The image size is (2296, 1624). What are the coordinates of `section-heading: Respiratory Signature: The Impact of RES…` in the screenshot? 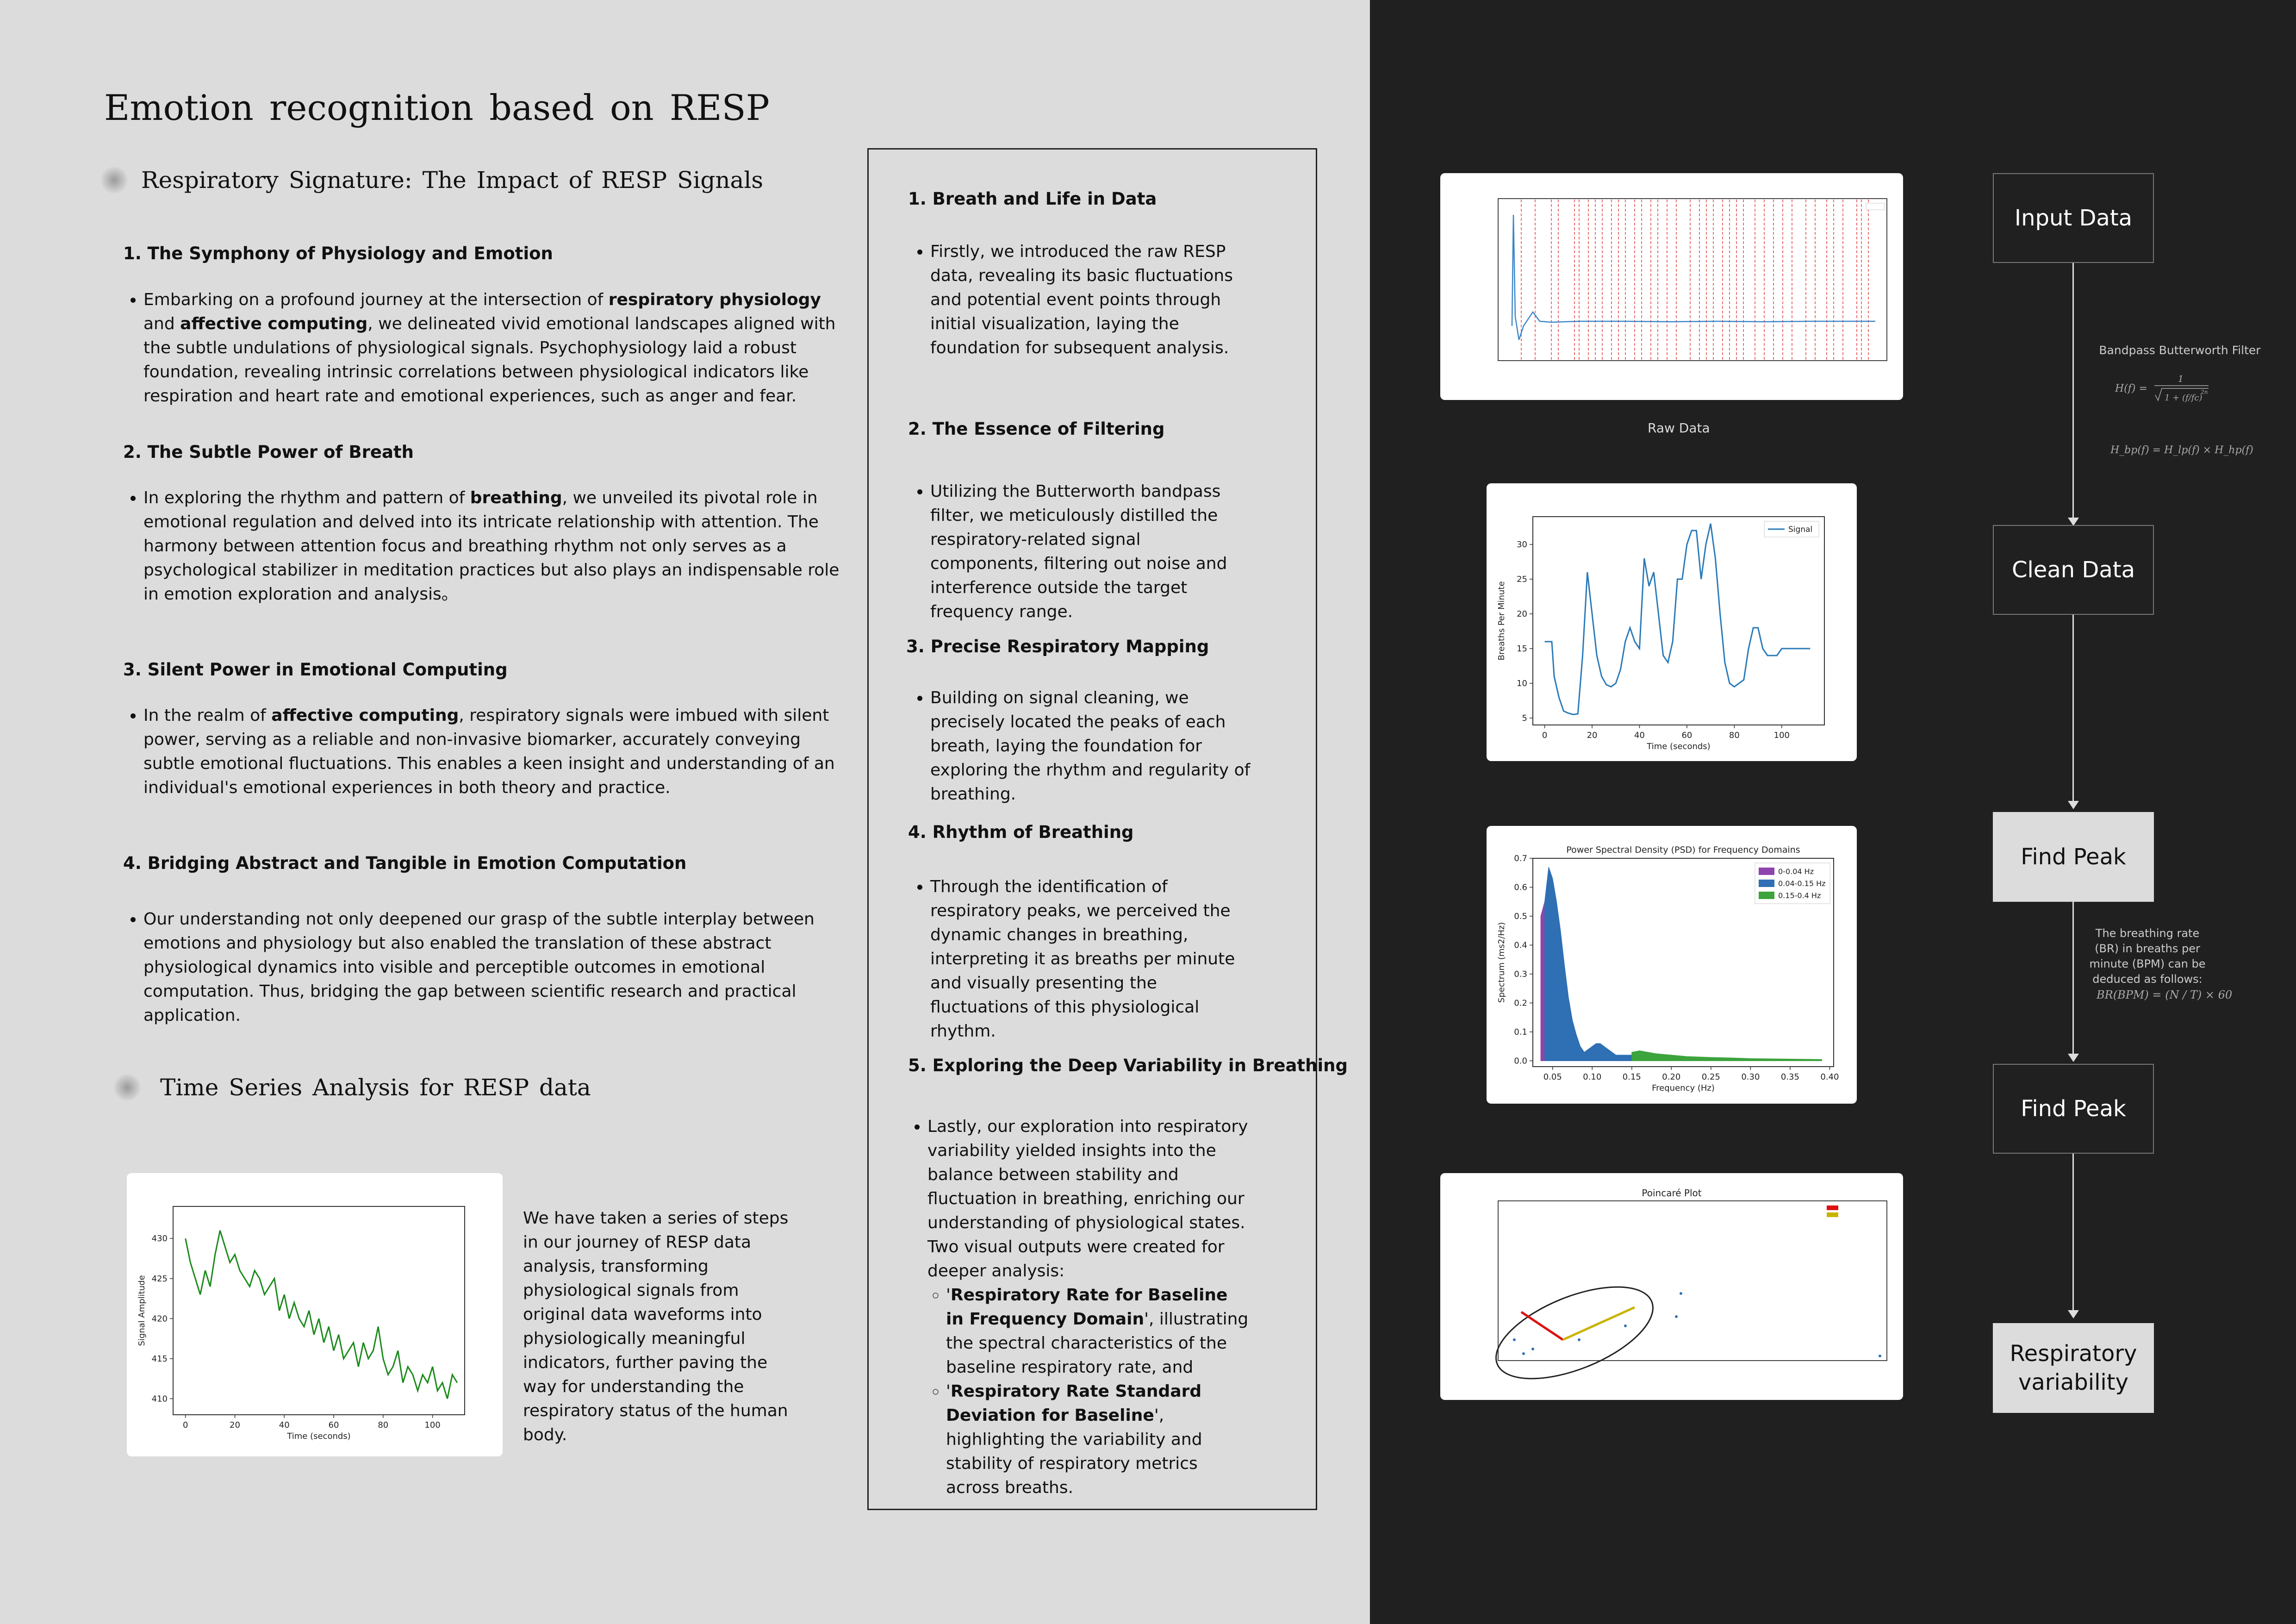 It's located at (452, 180).